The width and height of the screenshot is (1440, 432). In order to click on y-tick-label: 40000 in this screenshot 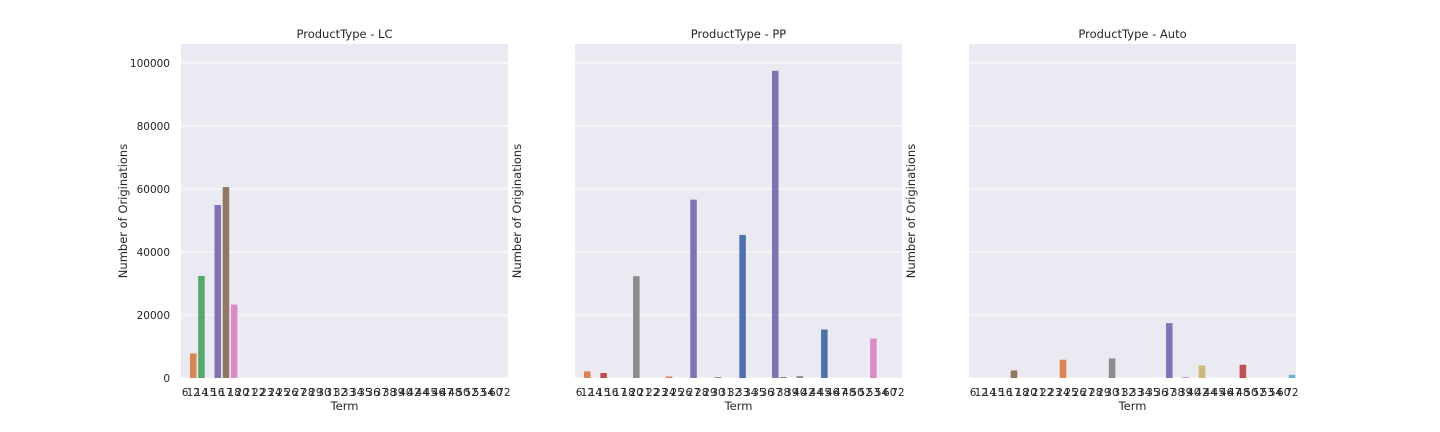, I will do `click(153, 253)`.